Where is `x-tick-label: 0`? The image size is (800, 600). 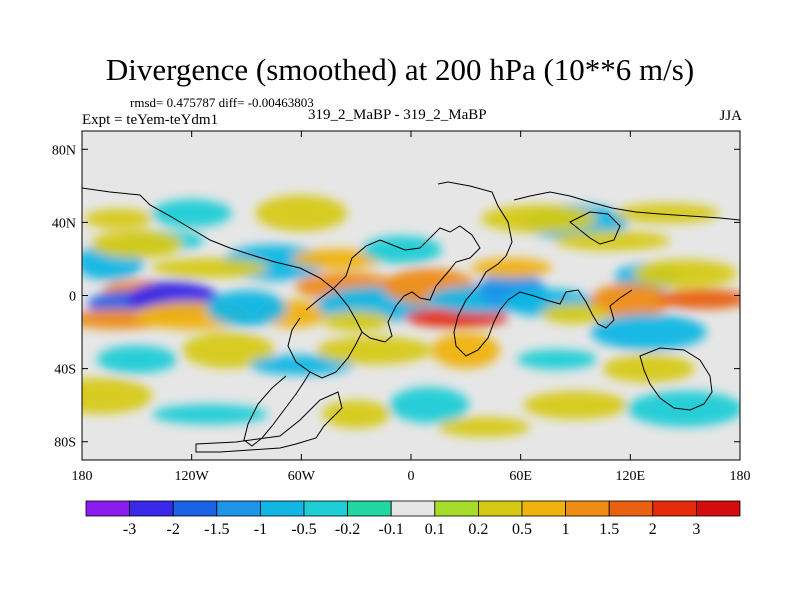 x-tick-label: 0 is located at coordinates (411, 476).